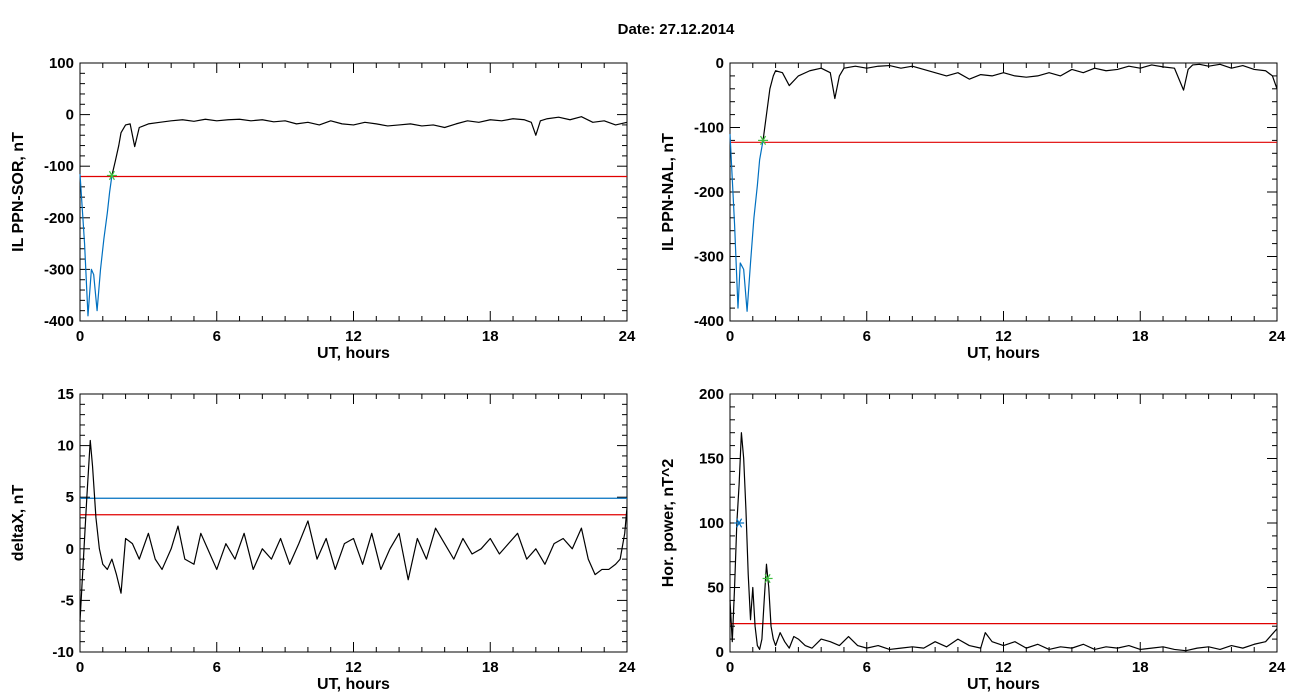 Image resolution: width=1300 pixels, height=700 pixels. I want to click on figure-title: Date: 27.12.2014, so click(676, 29).